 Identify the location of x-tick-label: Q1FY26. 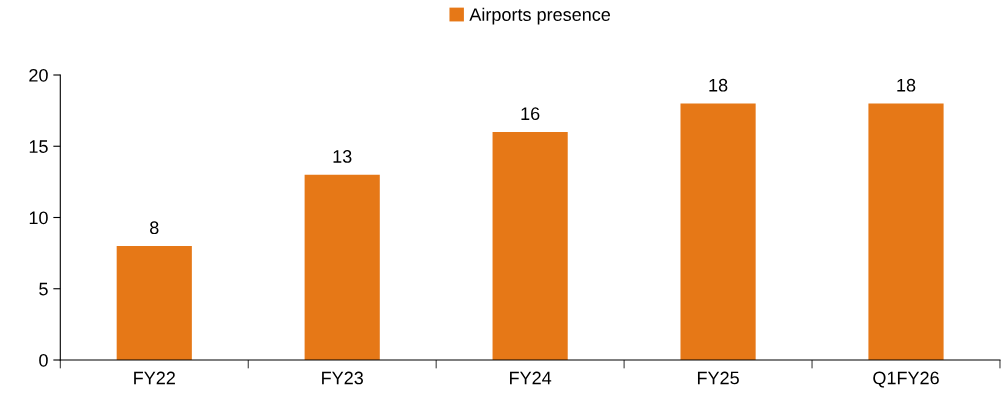
(906, 379).